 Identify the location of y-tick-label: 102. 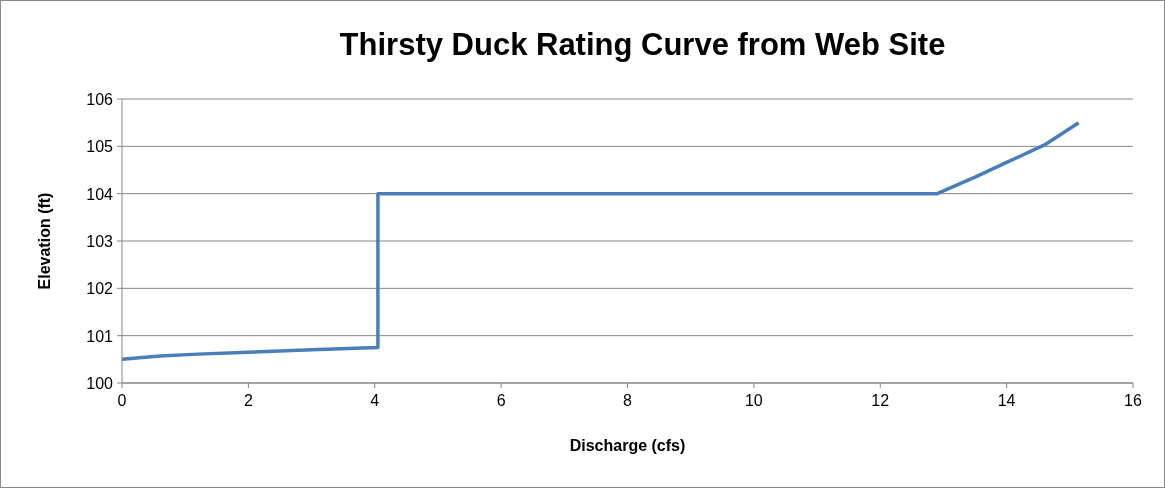
(100, 289).